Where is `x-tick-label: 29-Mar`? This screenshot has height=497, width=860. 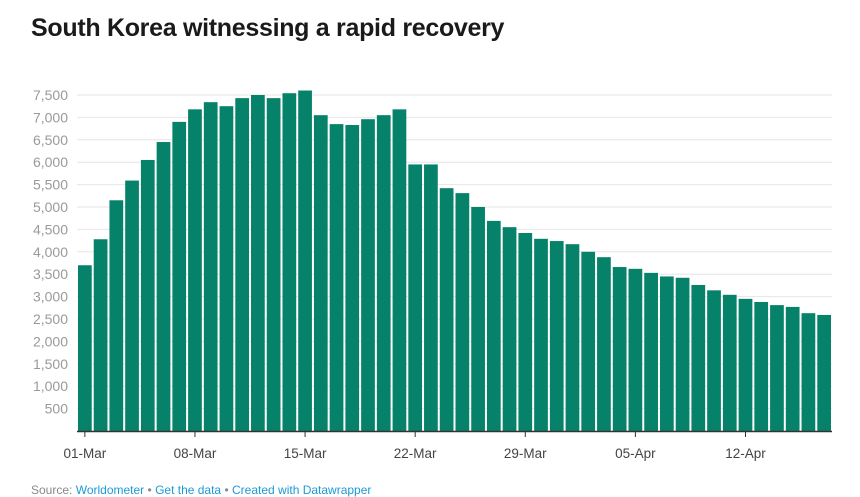 x-tick-label: 29-Mar is located at coordinates (525, 453).